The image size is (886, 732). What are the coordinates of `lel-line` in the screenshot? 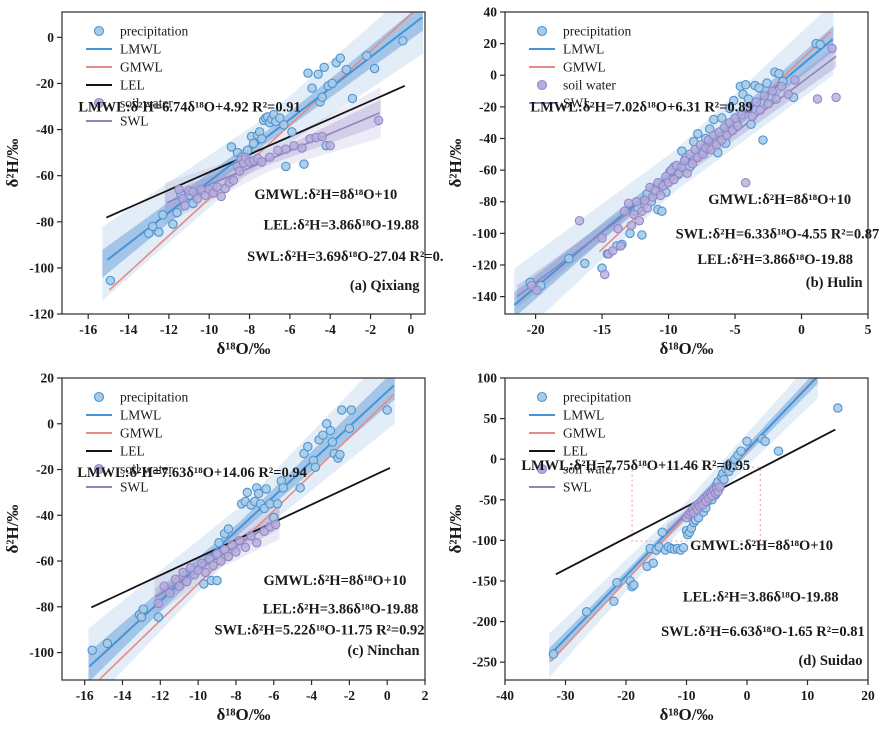 It's located at (256, 152).